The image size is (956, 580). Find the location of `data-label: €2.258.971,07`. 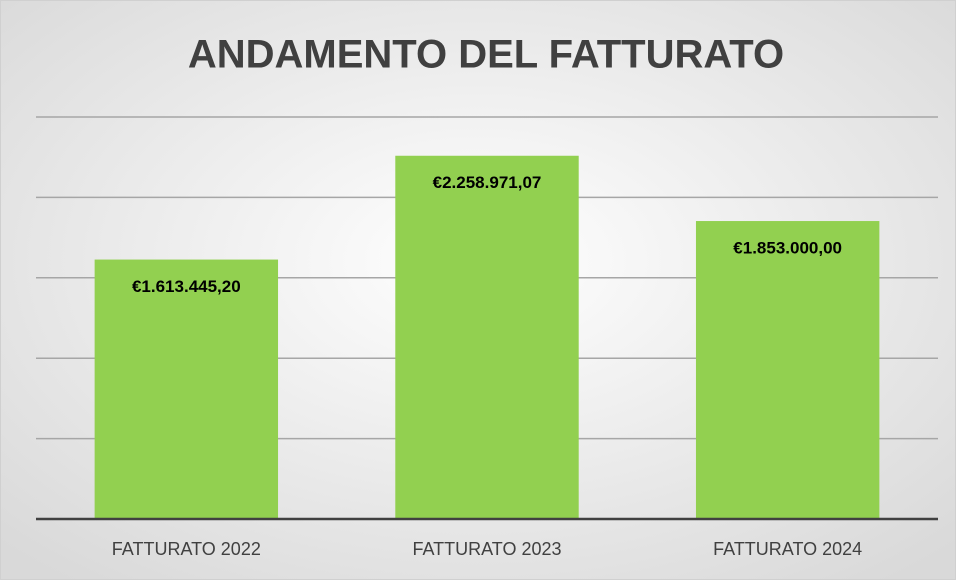

data-label: €2.258.971,07 is located at coordinates (487, 182).